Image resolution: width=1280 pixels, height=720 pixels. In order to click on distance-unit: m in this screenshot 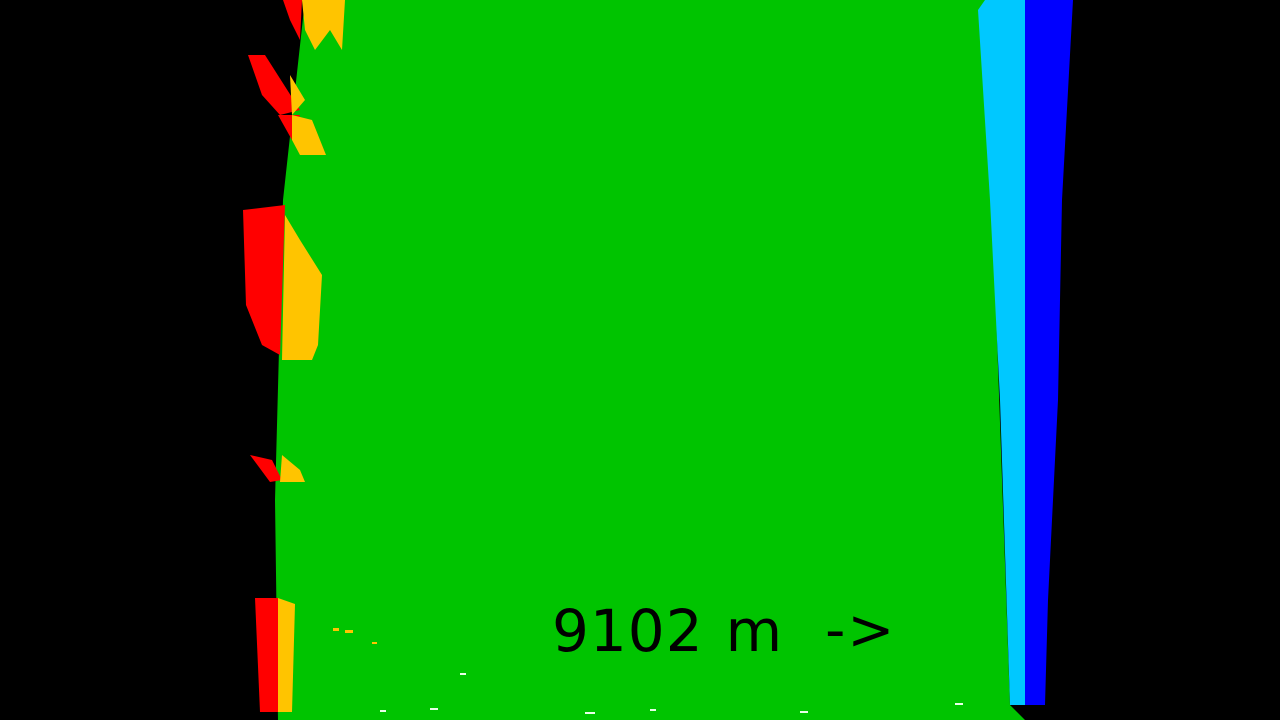, I will do `click(754, 631)`.